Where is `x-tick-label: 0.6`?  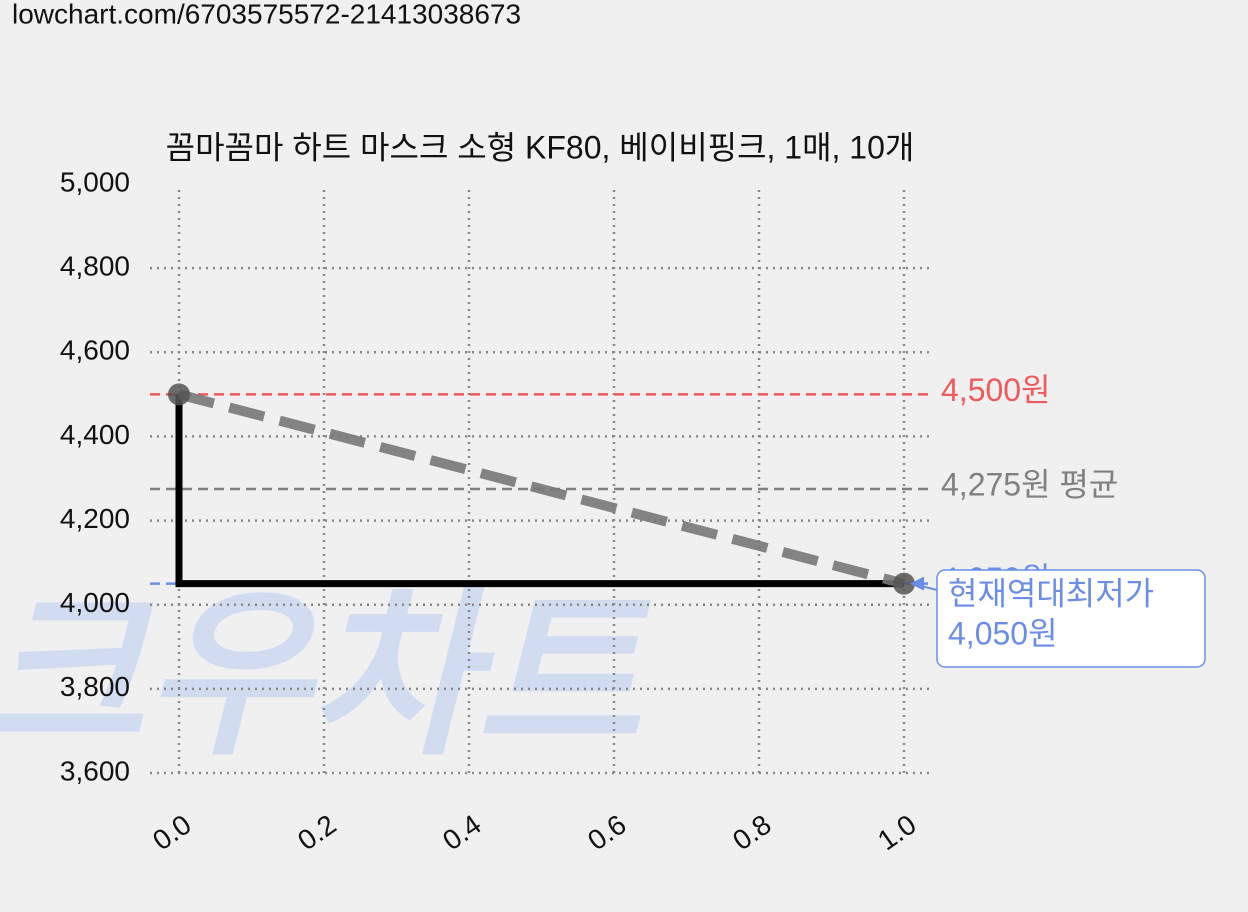
x-tick-label: 0.6 is located at coordinates (607, 833).